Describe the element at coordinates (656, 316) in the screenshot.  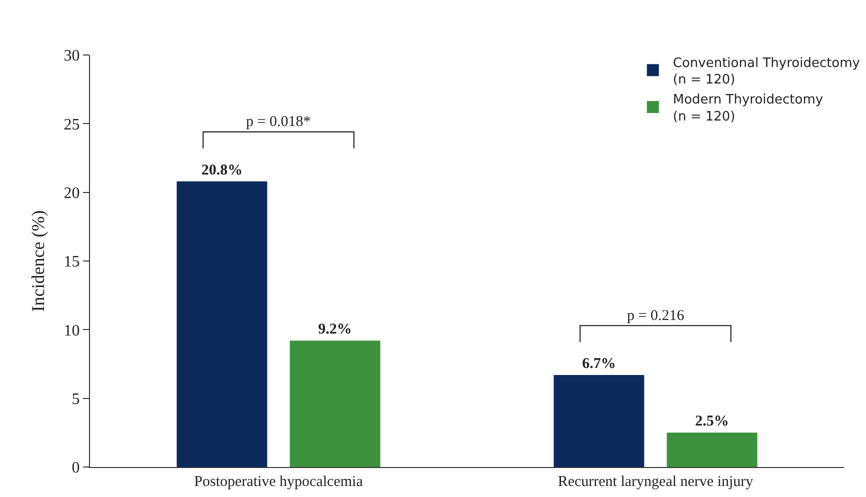
I see `annotation: p = 0.216` at that location.